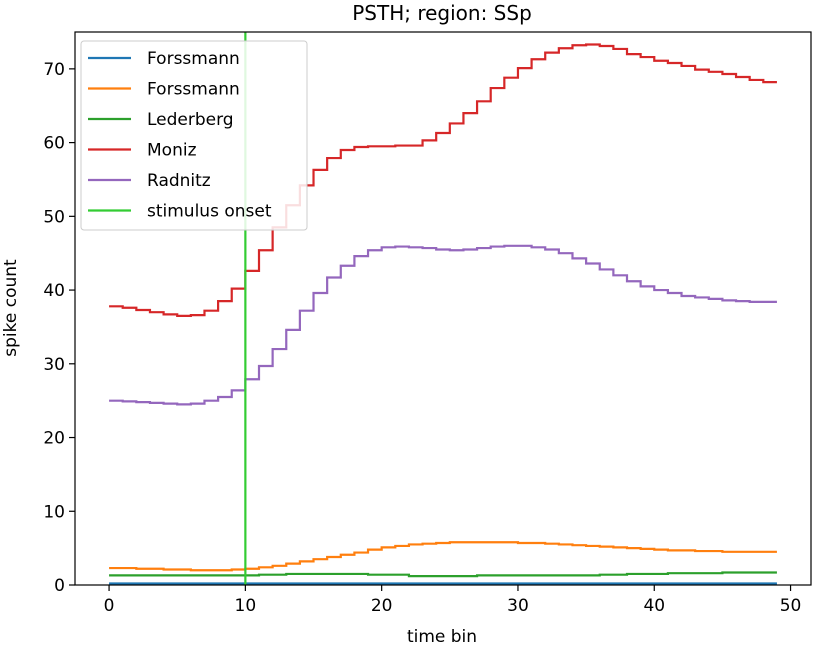 Image resolution: width=813 pixels, height=648 pixels. I want to click on x-tick-label: 50, so click(791, 606).